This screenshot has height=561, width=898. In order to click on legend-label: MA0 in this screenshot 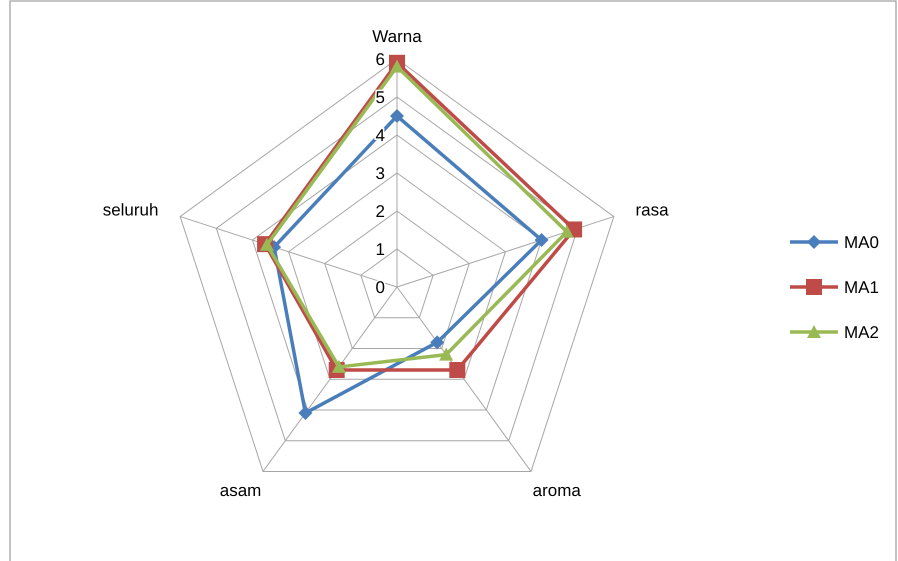, I will do `click(861, 242)`.